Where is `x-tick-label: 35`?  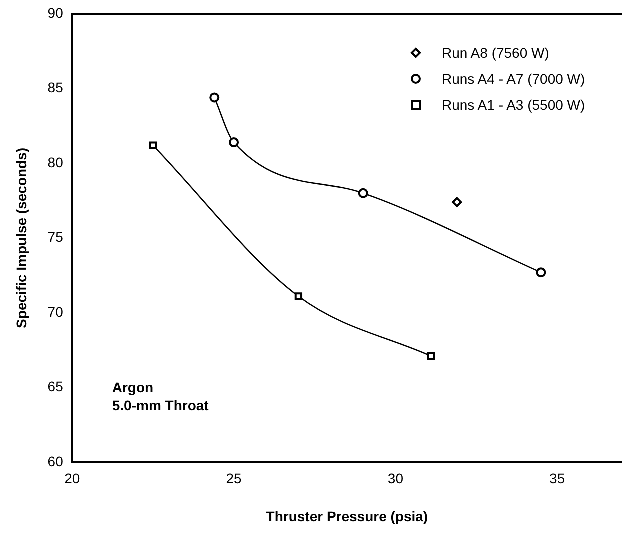
x-tick-label: 35 is located at coordinates (558, 478).